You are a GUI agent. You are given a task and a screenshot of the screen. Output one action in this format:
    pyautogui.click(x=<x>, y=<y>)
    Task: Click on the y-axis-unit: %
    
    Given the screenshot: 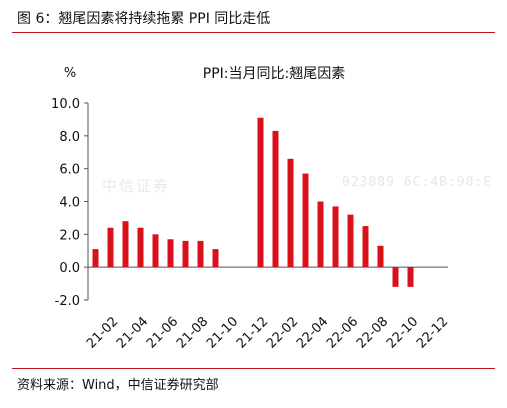 What is the action you would take?
    pyautogui.click(x=70, y=73)
    